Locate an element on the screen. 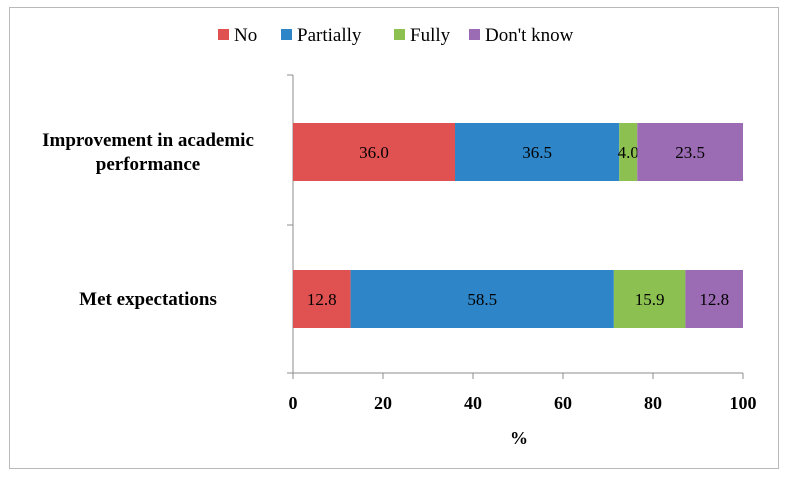 The height and width of the screenshot is (478, 789). legend-label-3: Don't know is located at coordinates (529, 35).